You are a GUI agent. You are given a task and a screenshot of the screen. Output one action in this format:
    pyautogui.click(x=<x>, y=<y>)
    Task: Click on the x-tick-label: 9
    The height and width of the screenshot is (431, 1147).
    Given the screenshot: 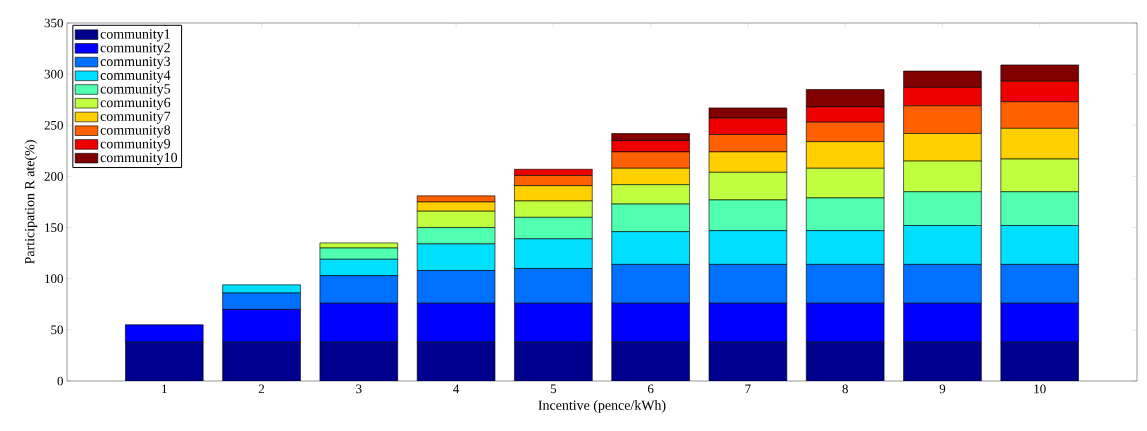 What is the action you would take?
    pyautogui.click(x=942, y=389)
    